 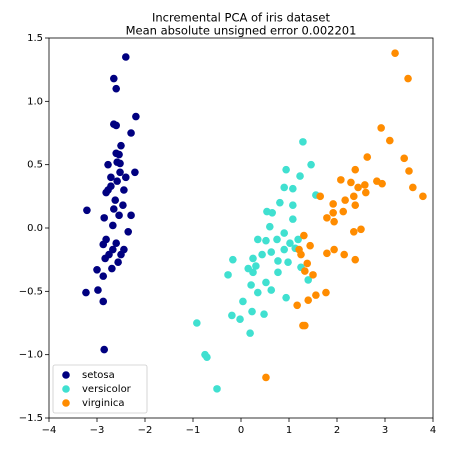 I want to click on x-tick-label: 3, so click(x=385, y=430).